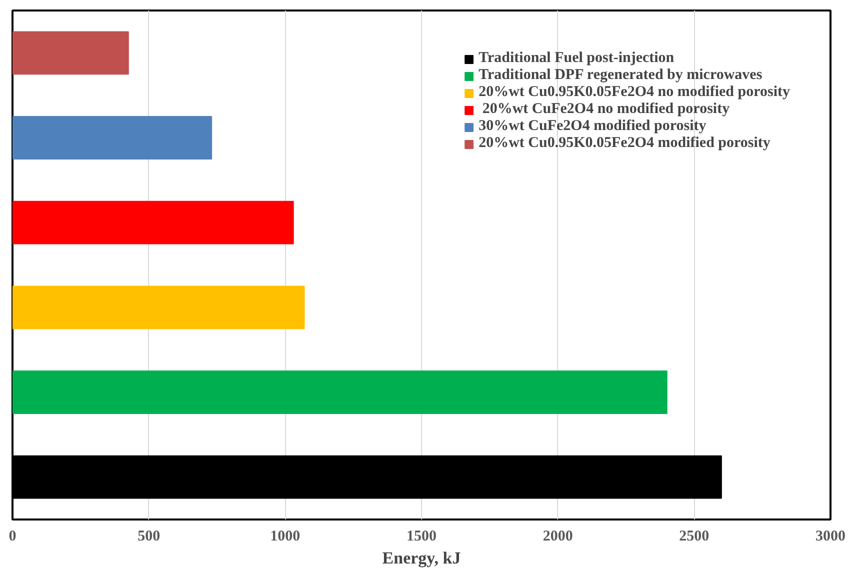 The width and height of the screenshot is (855, 575). What do you see at coordinates (421, 536) in the screenshot?
I see `x-tick-label: 1500` at bounding box center [421, 536].